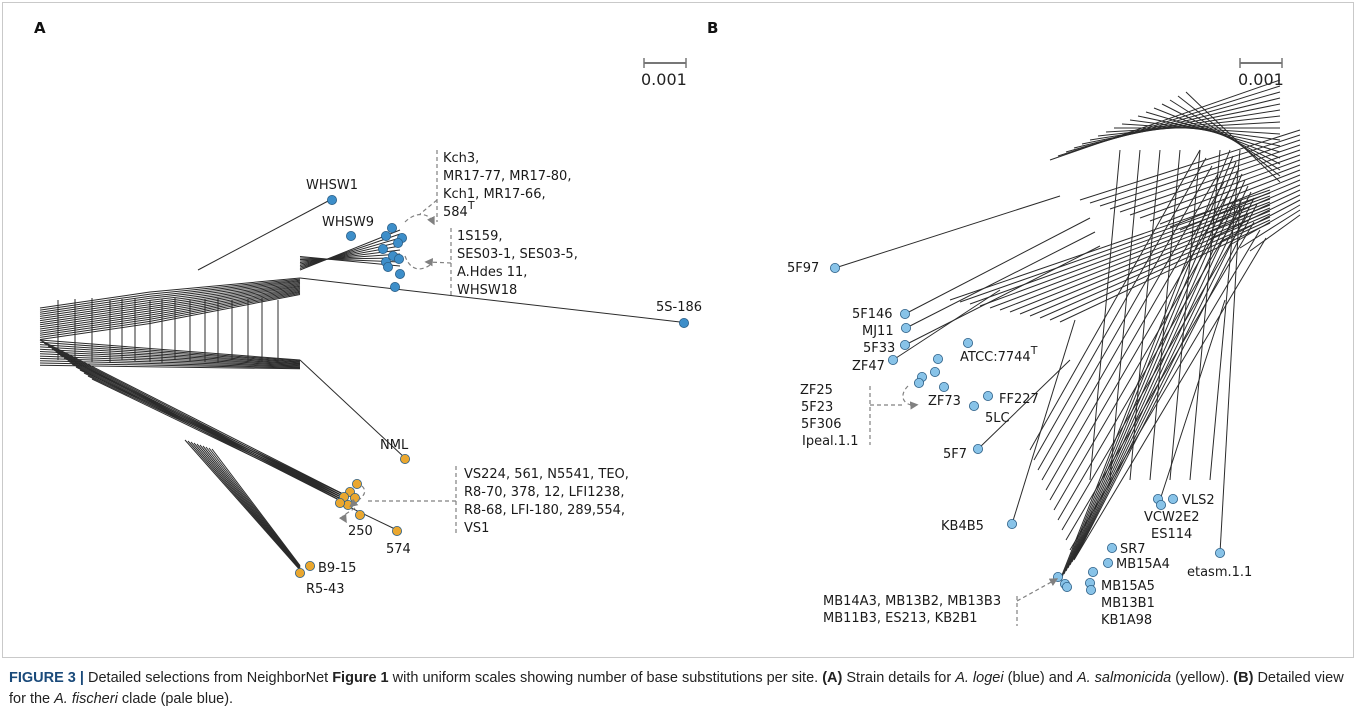  Describe the element at coordinates (177, 699) in the screenshot. I see `caption-text-12: clade (pale blue).` at that location.